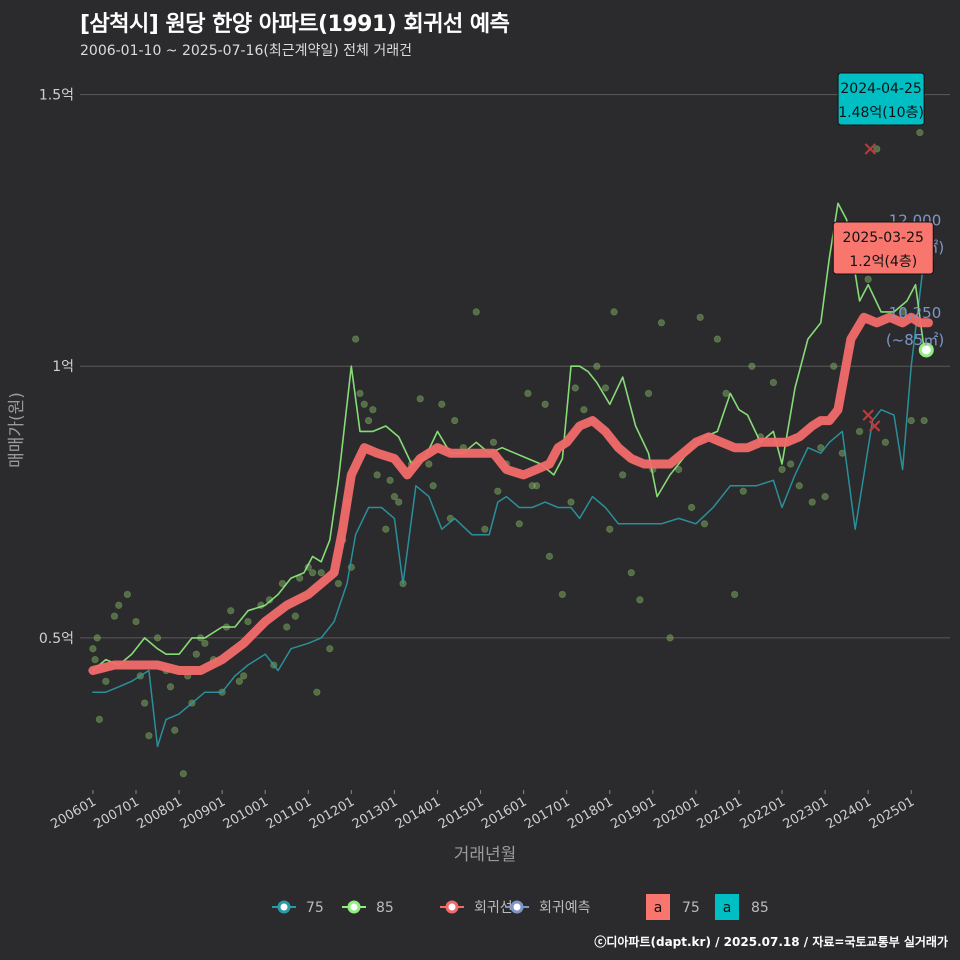 This screenshot has width=960, height=960. Describe the element at coordinates (883, 262) in the screenshot. I see `annotation-price: 1.2억(4층)` at that location.